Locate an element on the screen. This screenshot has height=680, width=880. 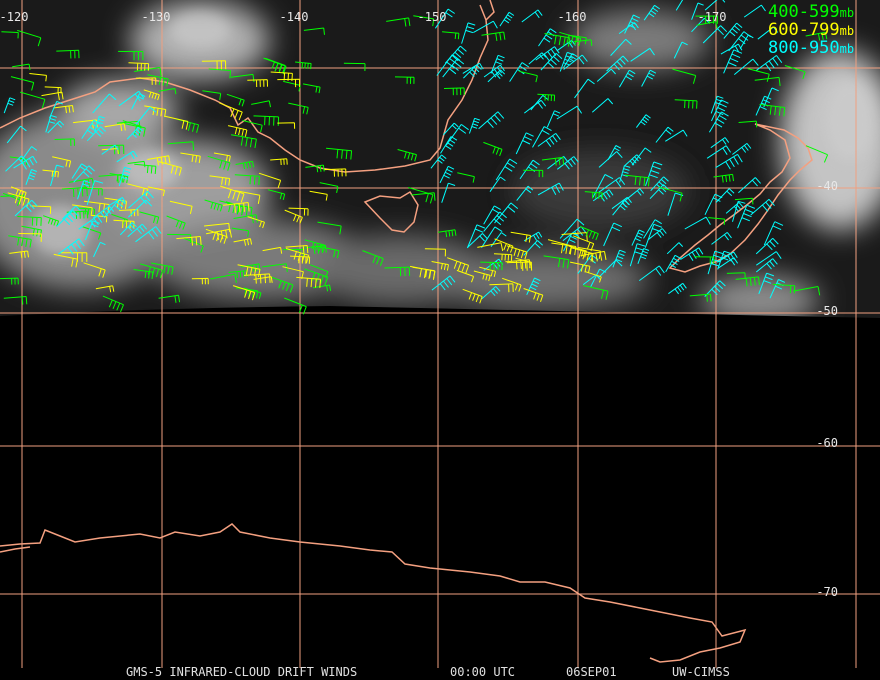
legend-entry: 800-950mb is located at coordinates (811, 48).